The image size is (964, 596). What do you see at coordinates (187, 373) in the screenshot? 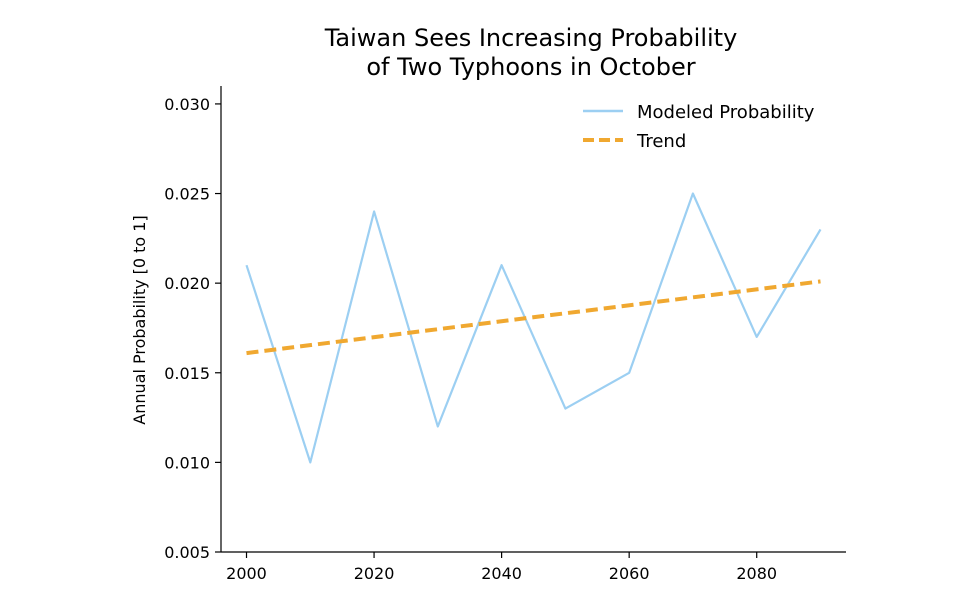
I see `y-tick-label: 0.015` at bounding box center [187, 373].